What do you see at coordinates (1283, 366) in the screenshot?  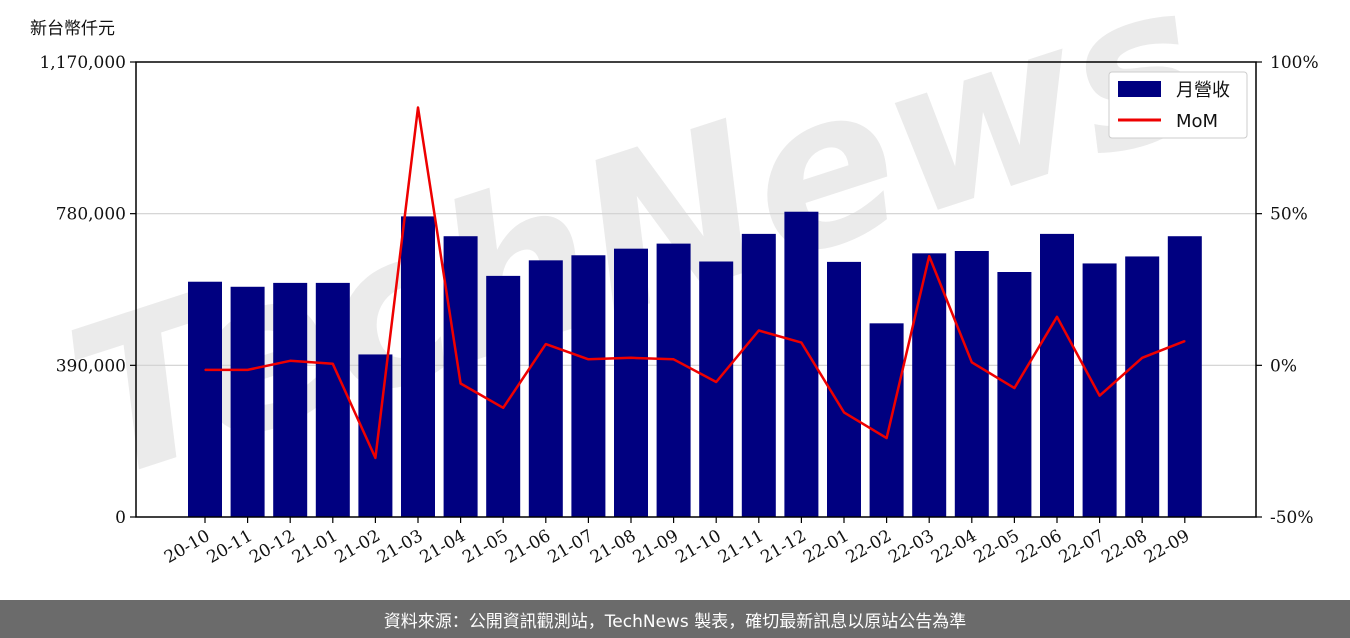 I see `right-tick-label-1: 0%` at bounding box center [1283, 366].